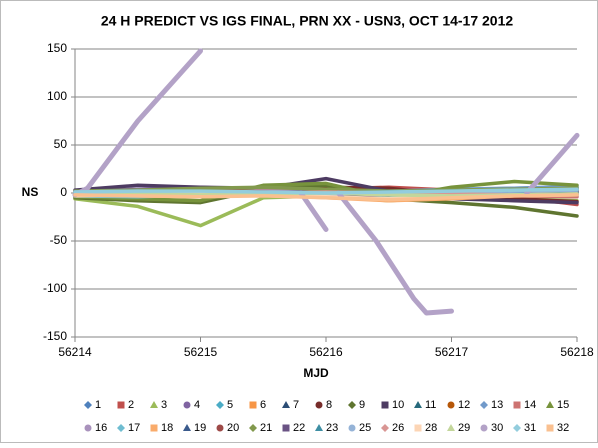  I want to click on legend-label: 32, so click(563, 428).